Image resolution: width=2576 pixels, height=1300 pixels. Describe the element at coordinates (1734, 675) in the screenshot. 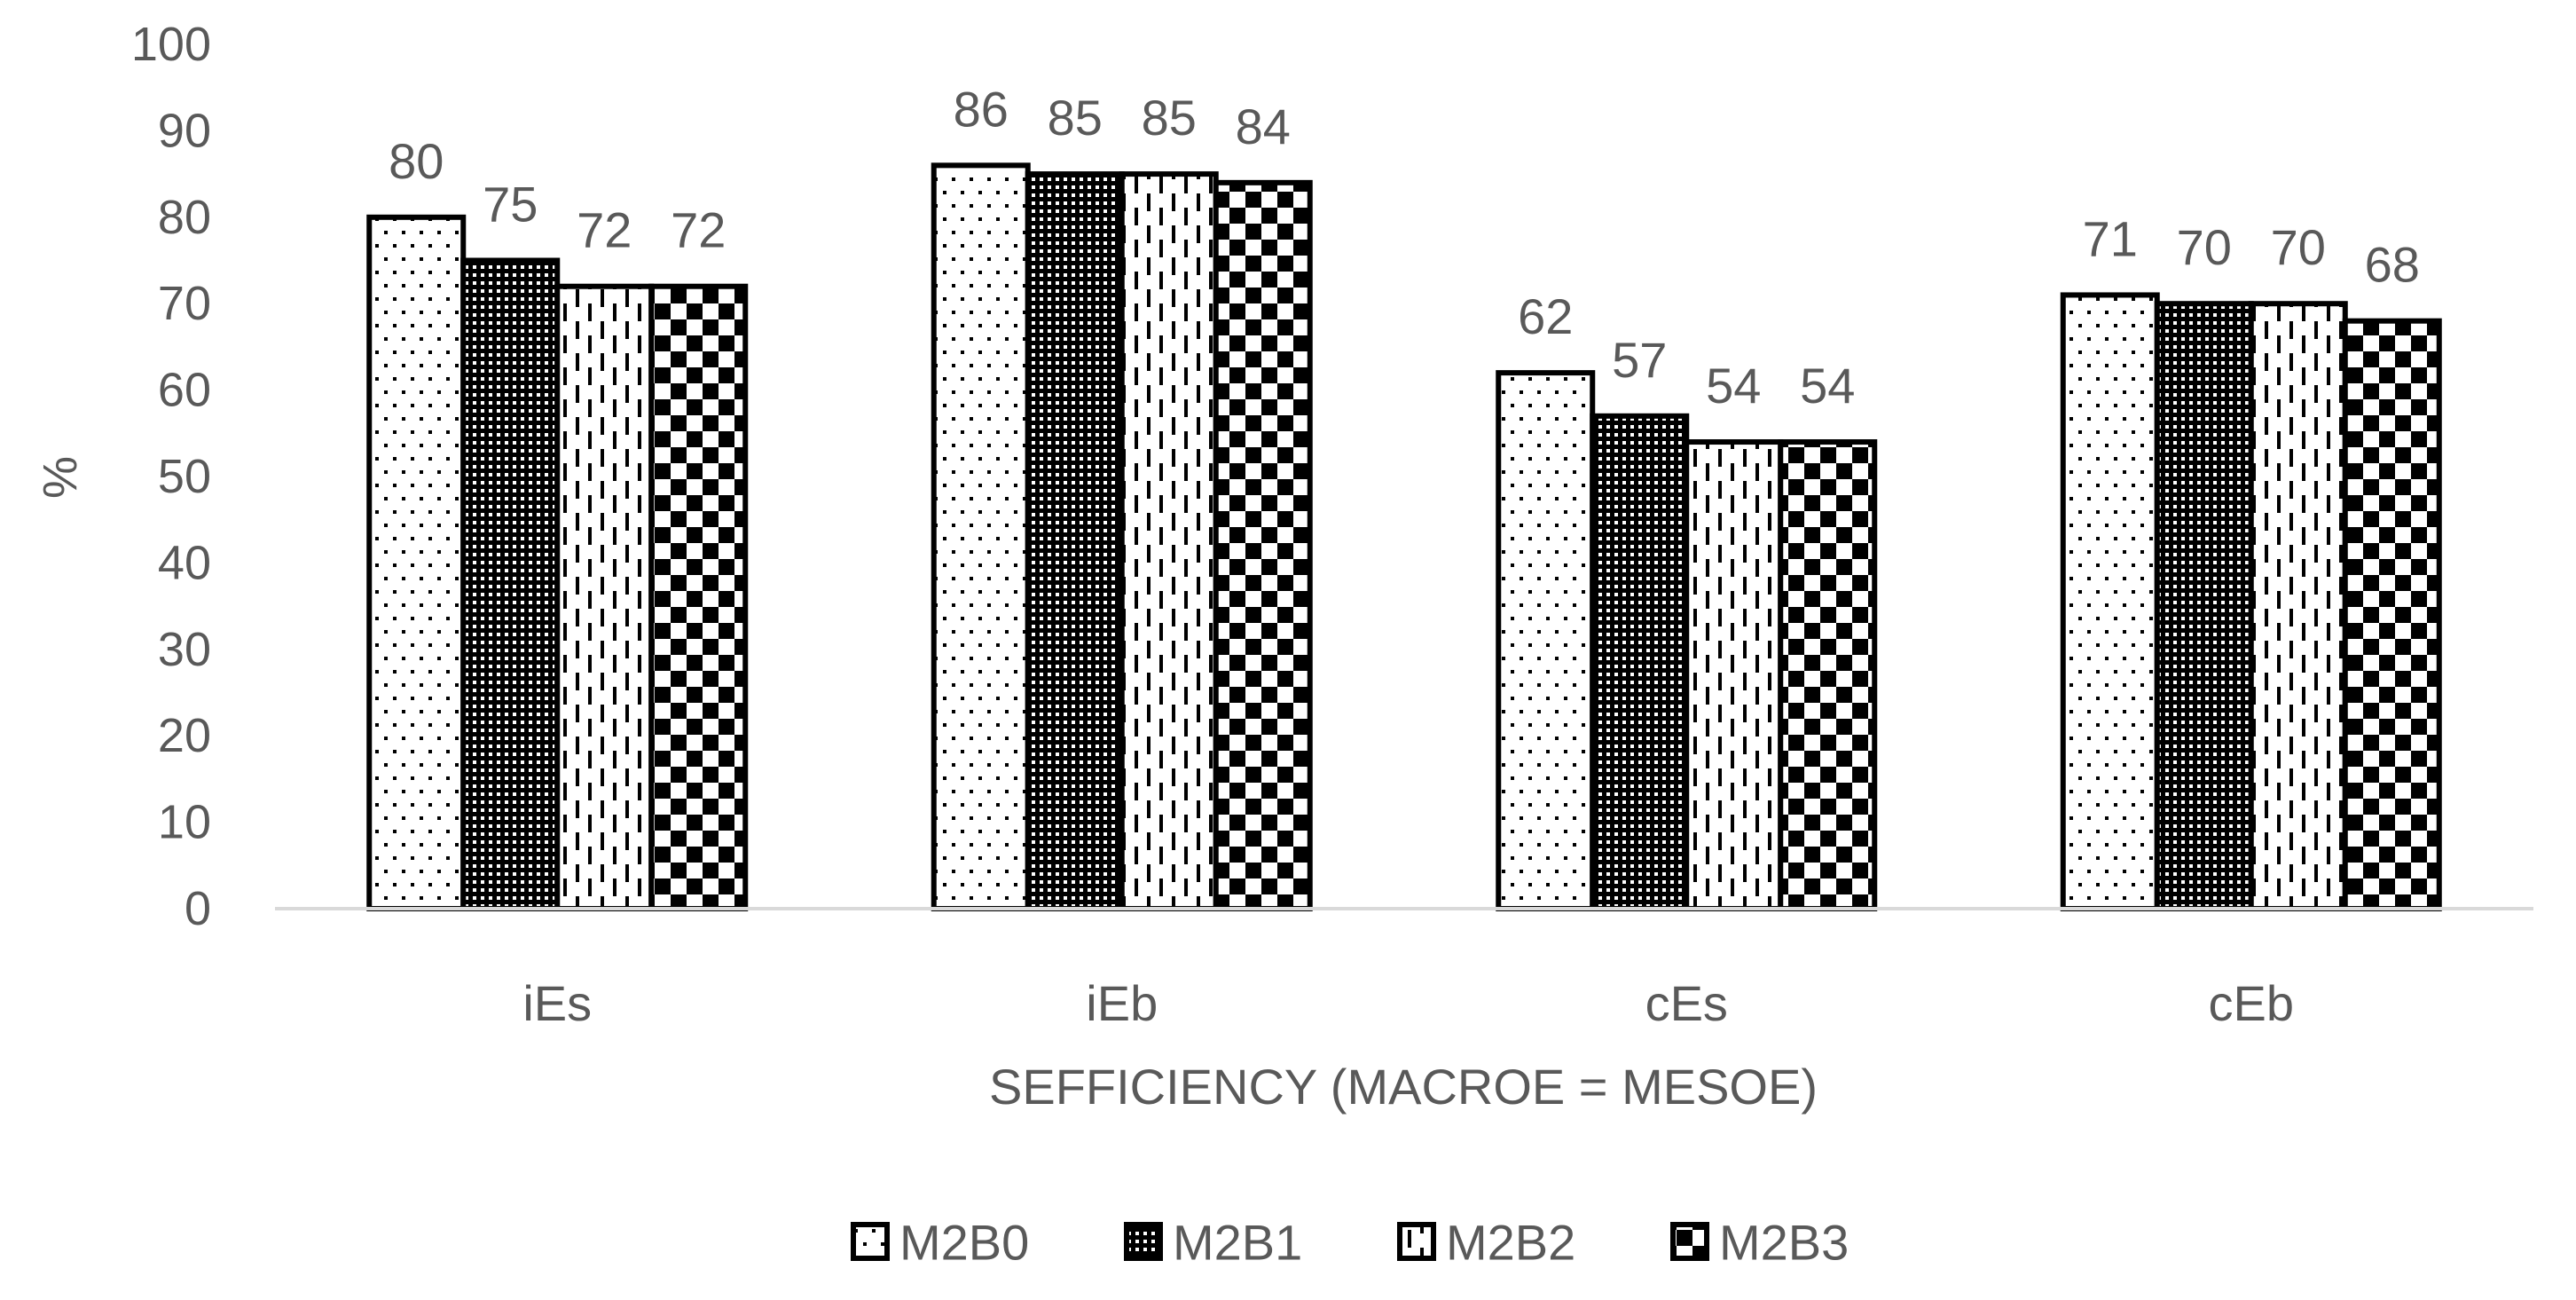

I see `bar-m2b2-ces` at that location.